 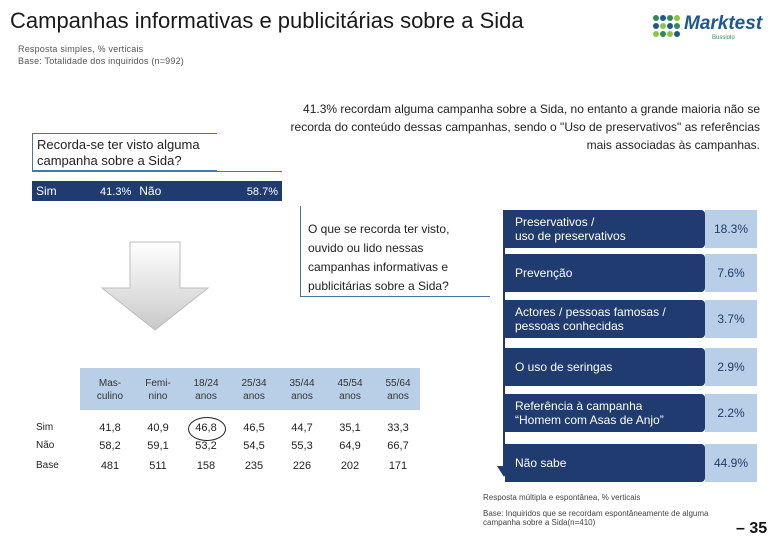 What do you see at coordinates (579, 406) in the screenshot?
I see `response-label-line: Referência à campanha` at bounding box center [579, 406].